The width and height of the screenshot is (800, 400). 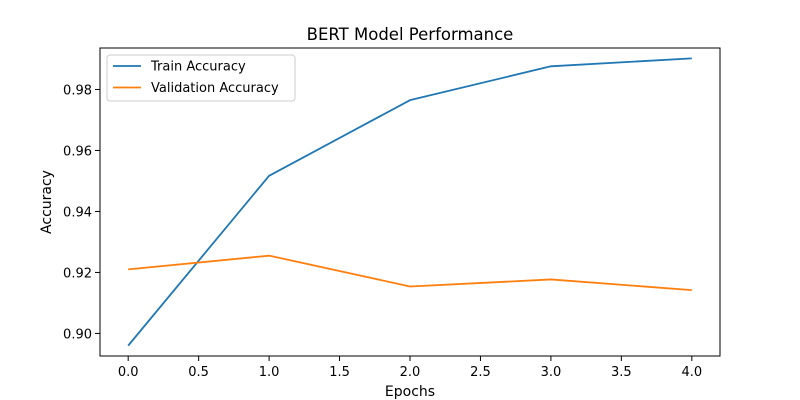 I want to click on x-tick-label: 1.5, so click(x=339, y=372).